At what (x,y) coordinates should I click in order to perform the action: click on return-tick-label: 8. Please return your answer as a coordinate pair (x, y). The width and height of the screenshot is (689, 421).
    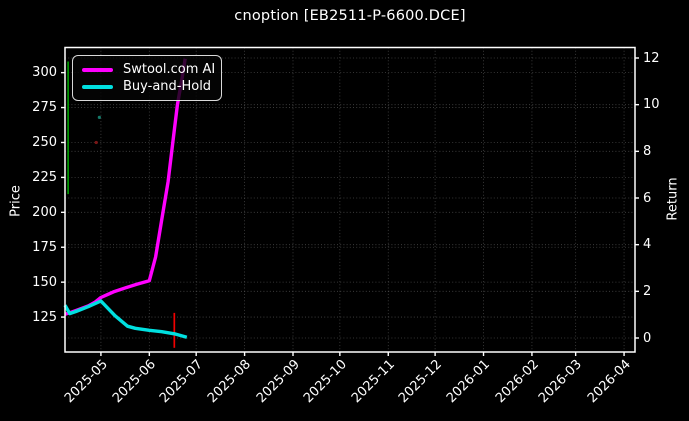
    Looking at the image, I should click on (647, 151).